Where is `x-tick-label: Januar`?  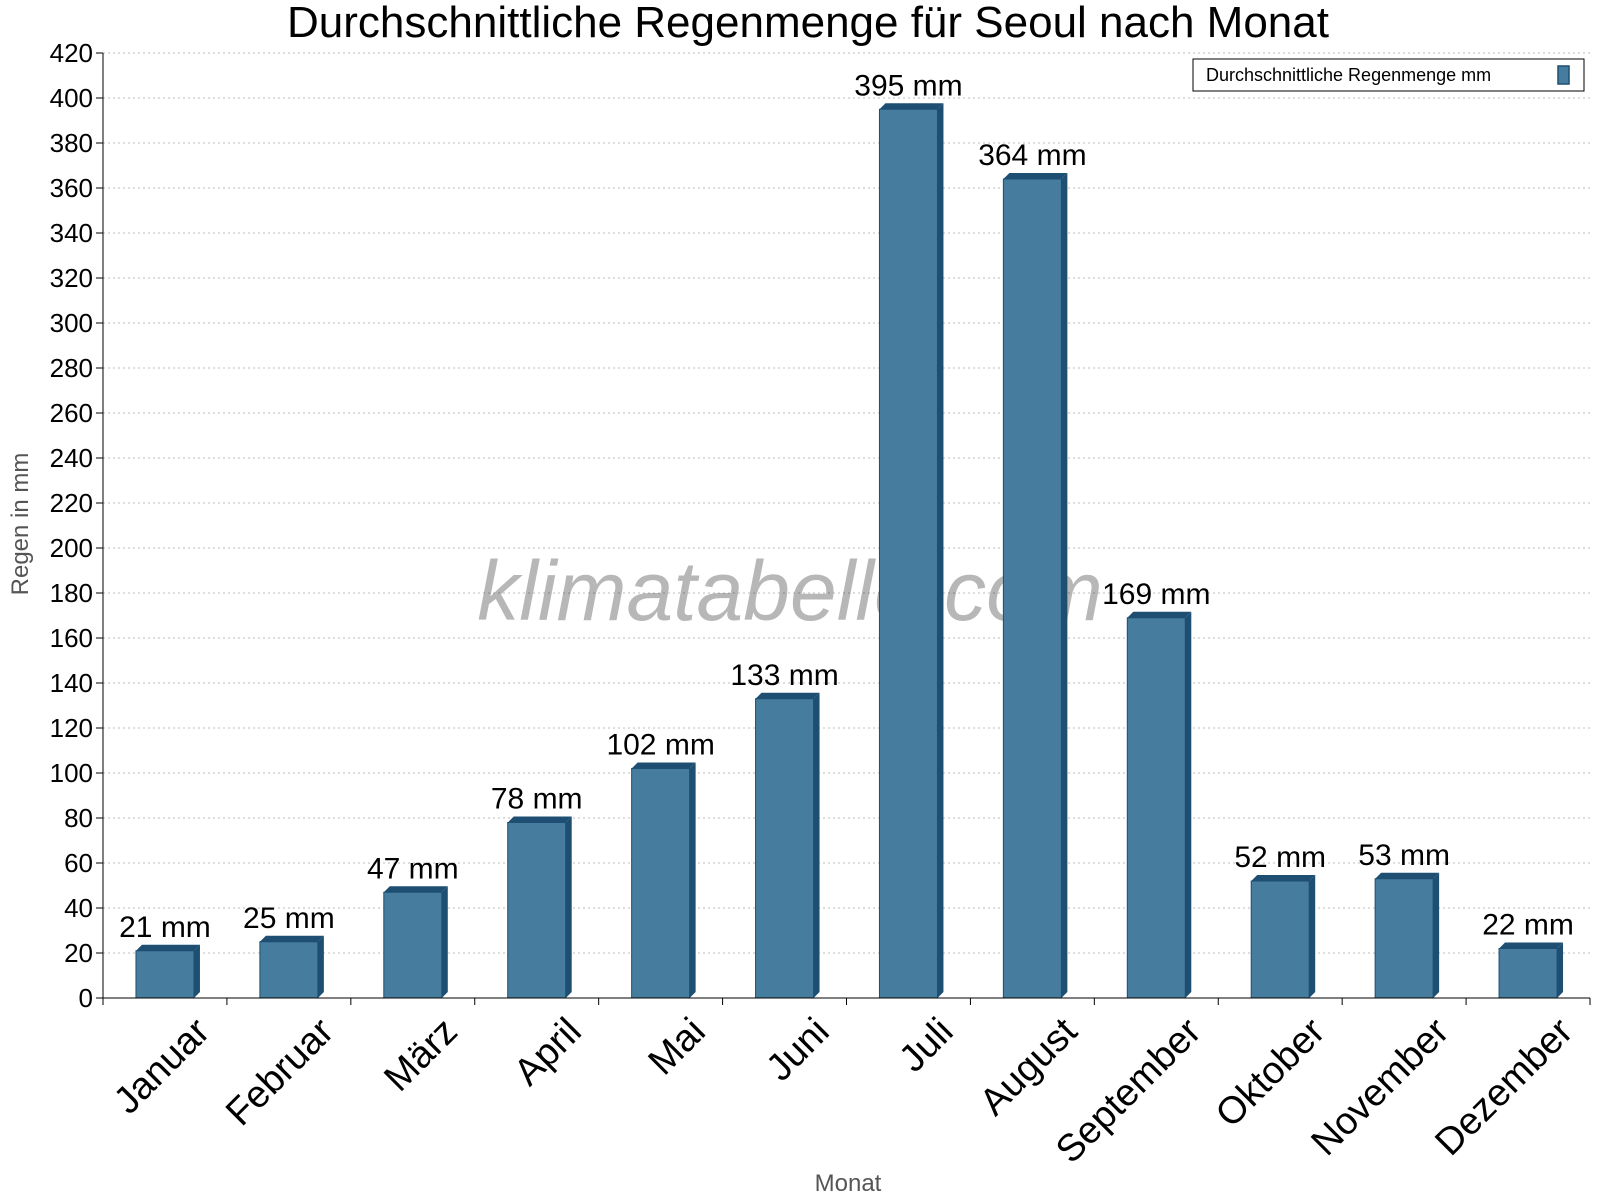 x-tick-label: Januar is located at coordinates (162, 1066).